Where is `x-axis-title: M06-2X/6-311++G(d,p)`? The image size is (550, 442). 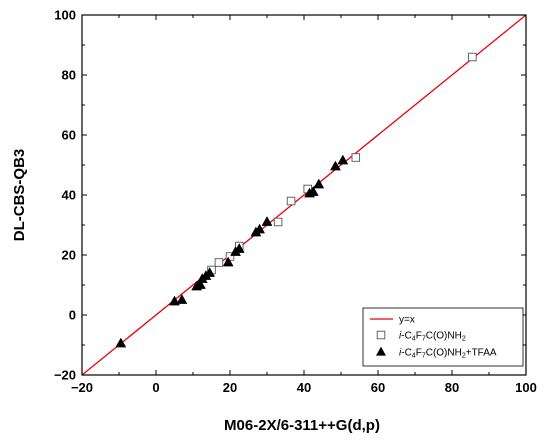 x-axis-title: M06-2X/6-311++G(d,p) is located at coordinates (302, 425).